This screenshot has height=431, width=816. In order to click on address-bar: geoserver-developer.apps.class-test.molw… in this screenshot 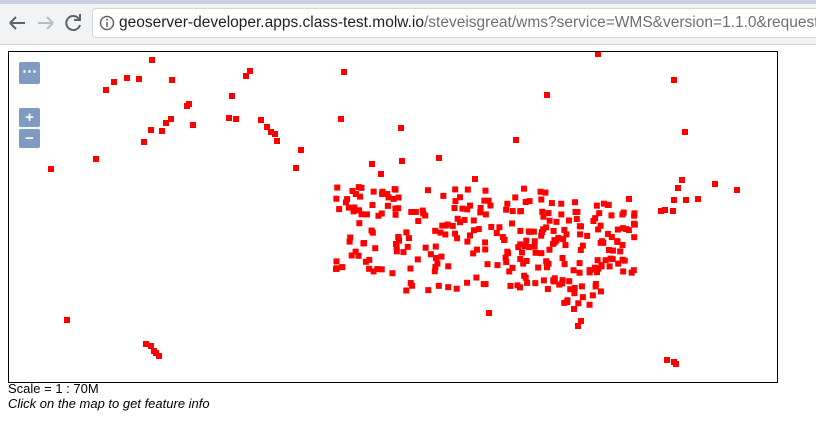, I will do `click(454, 23)`.